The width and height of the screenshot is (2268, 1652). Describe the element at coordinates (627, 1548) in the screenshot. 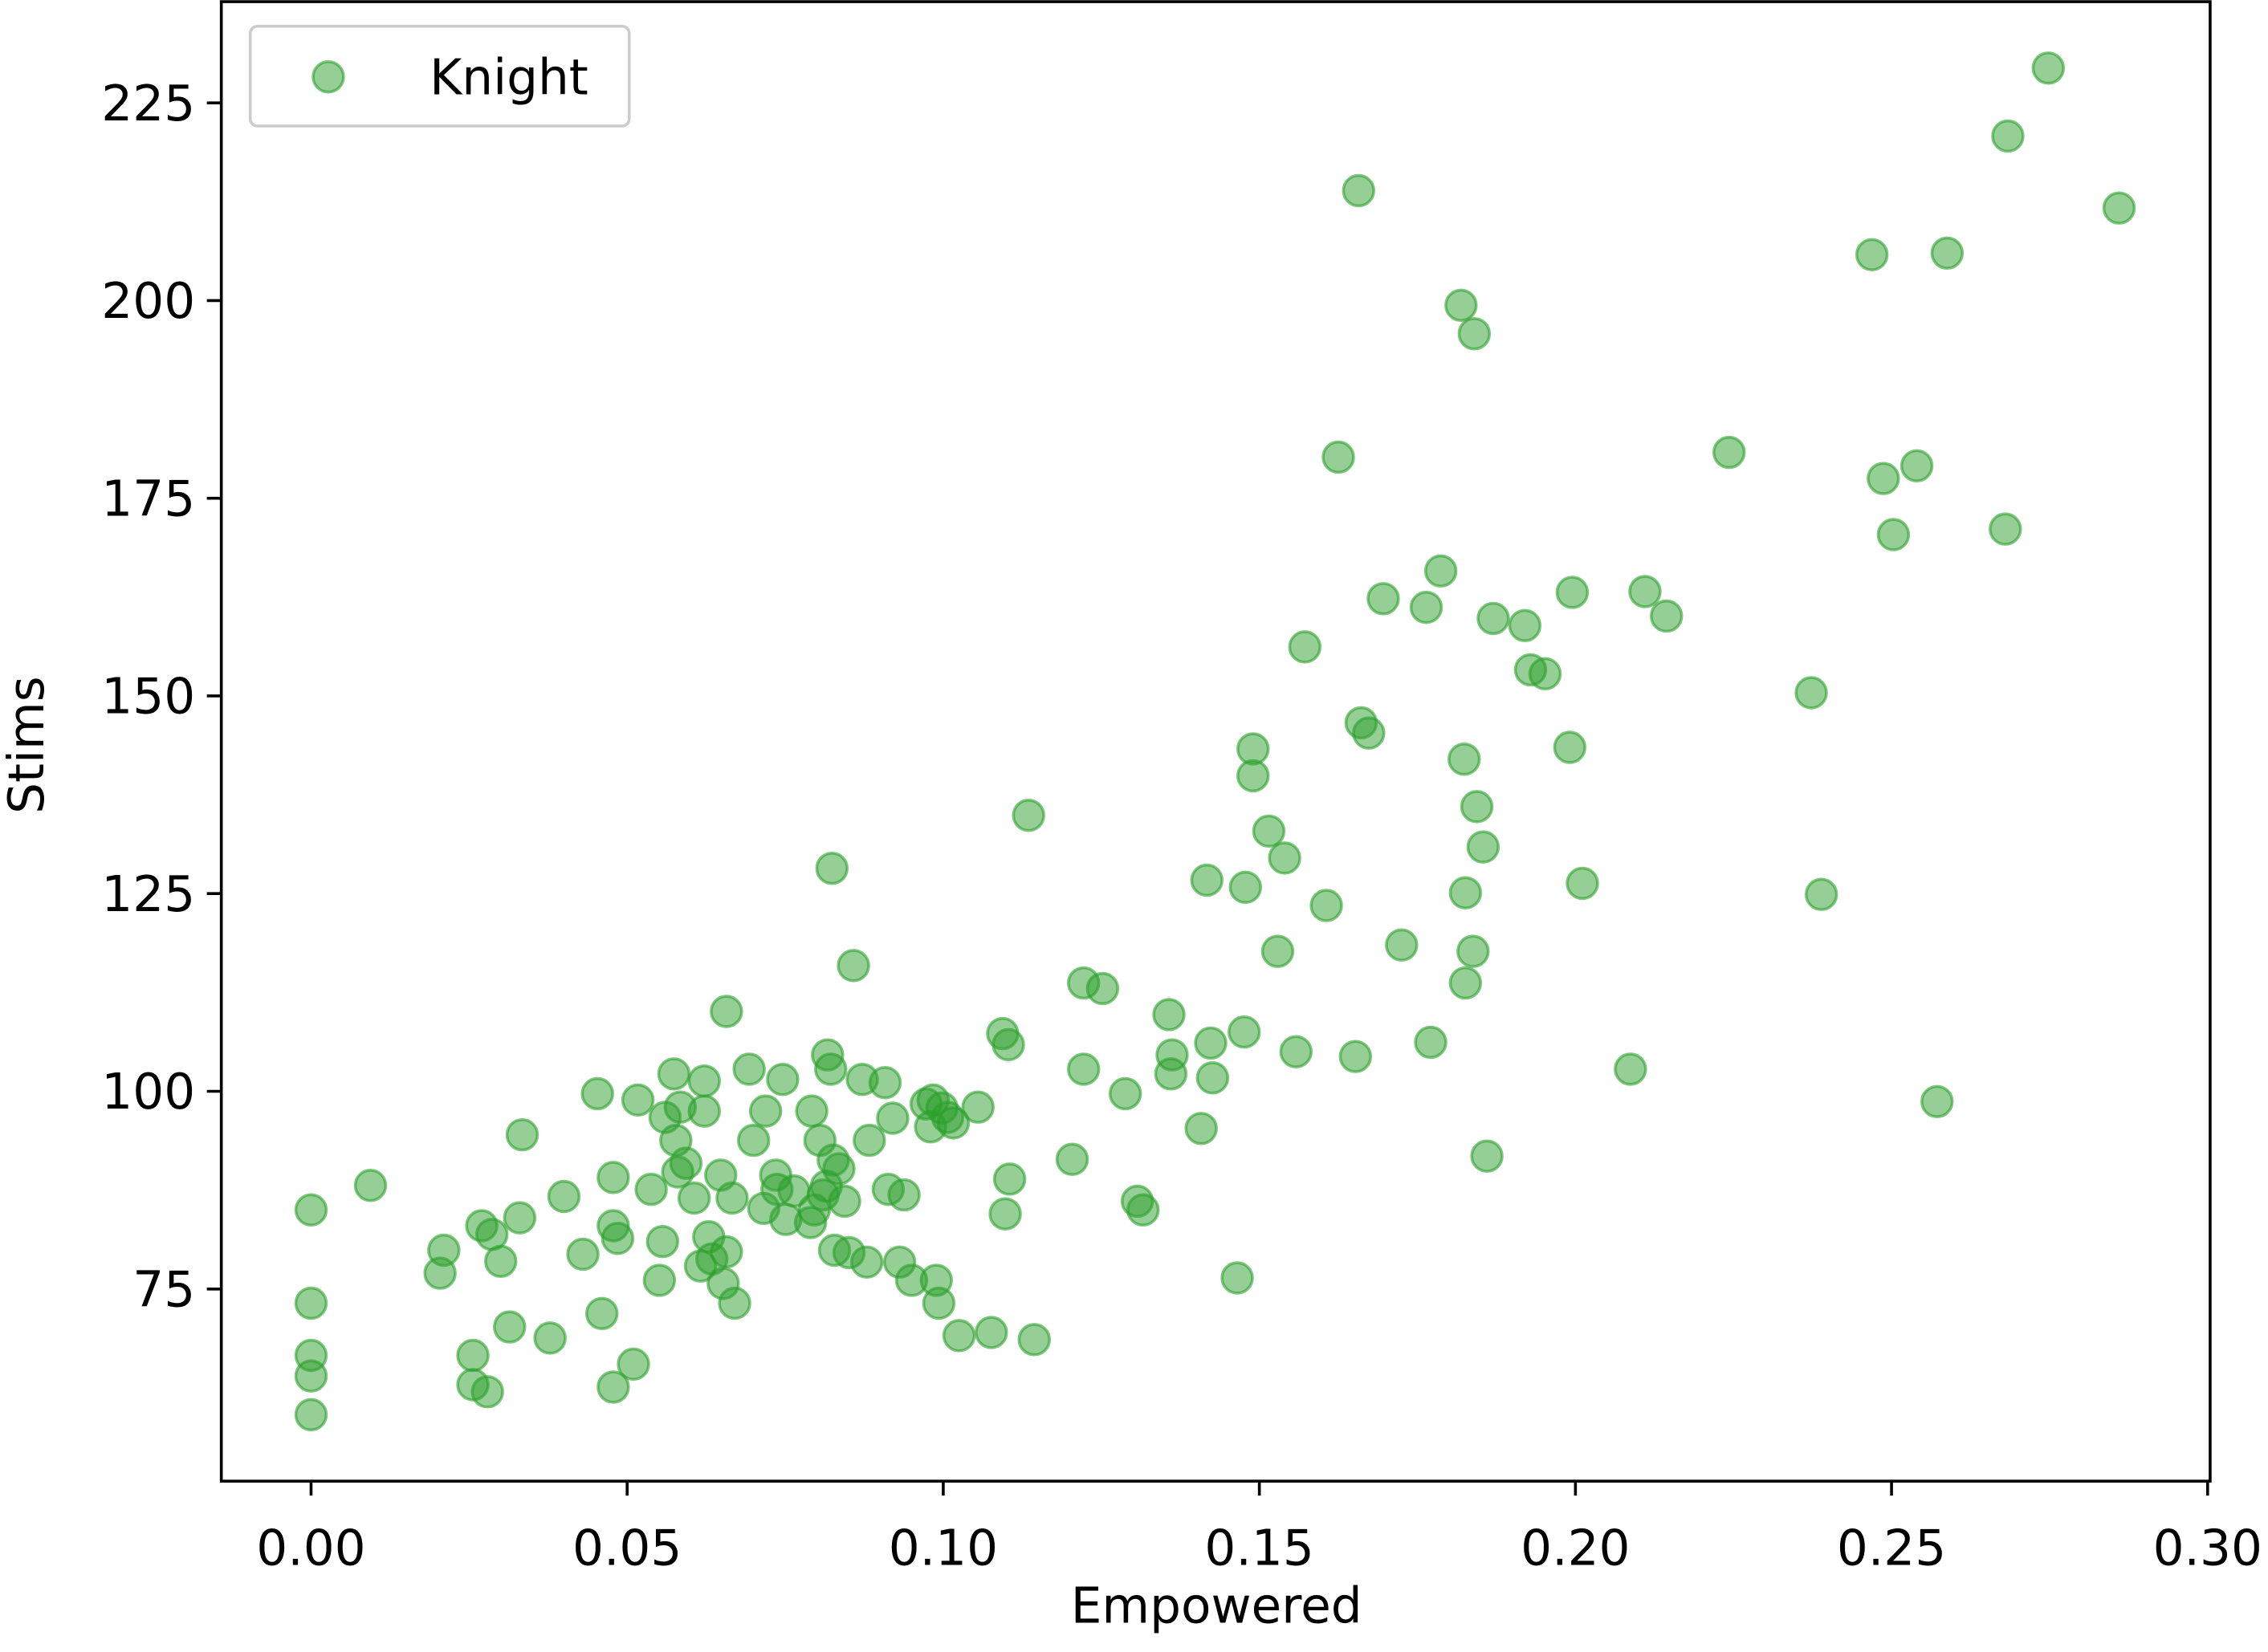

I see `x-tick-label: 0.05` at that location.